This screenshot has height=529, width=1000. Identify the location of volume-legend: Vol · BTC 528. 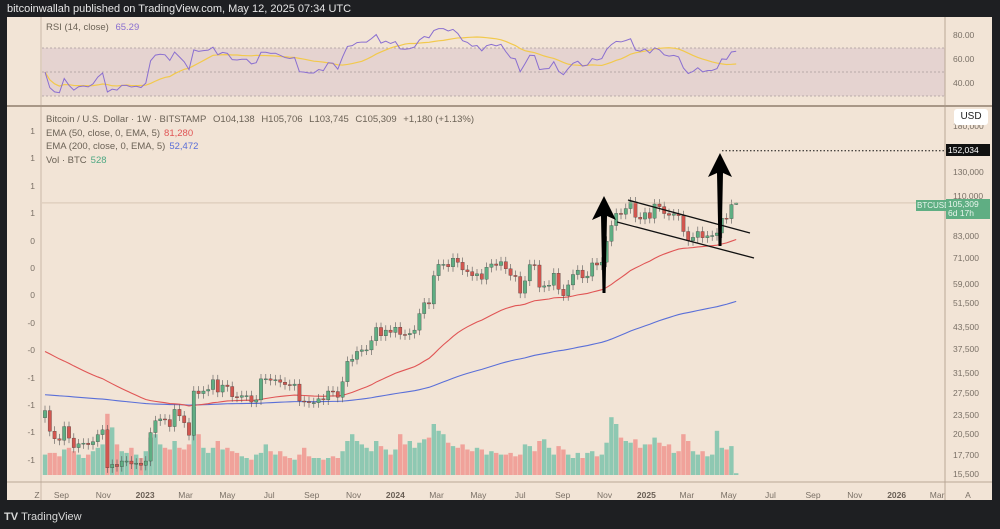
(262, 161).